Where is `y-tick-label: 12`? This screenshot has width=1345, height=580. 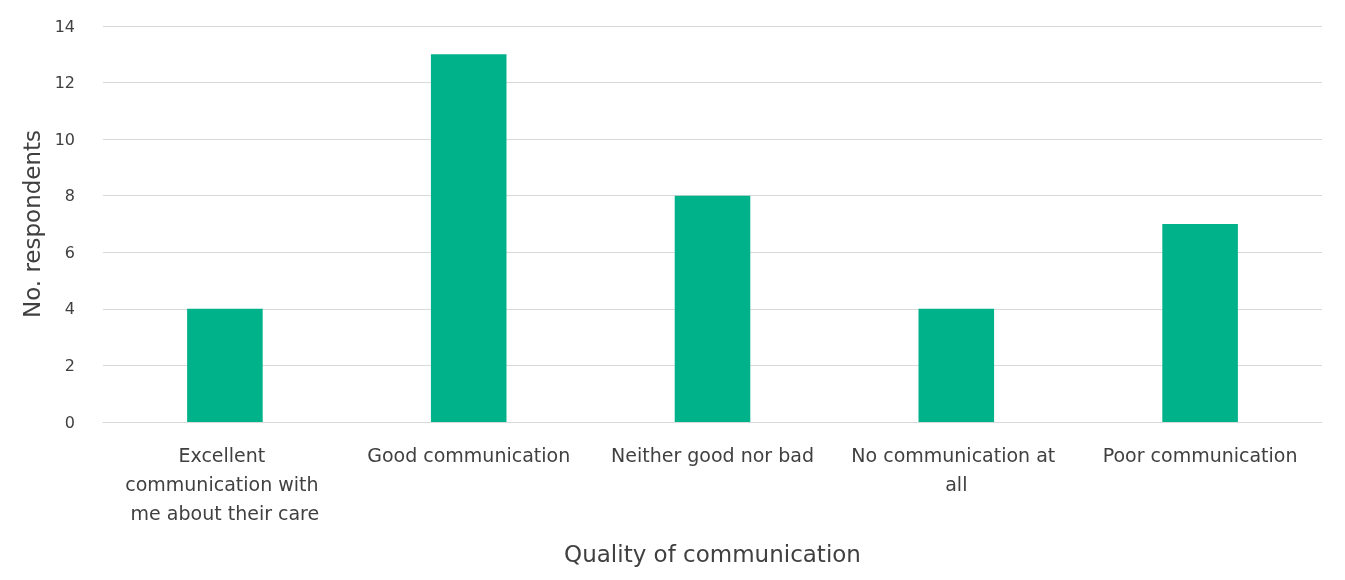 y-tick-label: 12 is located at coordinates (64, 83).